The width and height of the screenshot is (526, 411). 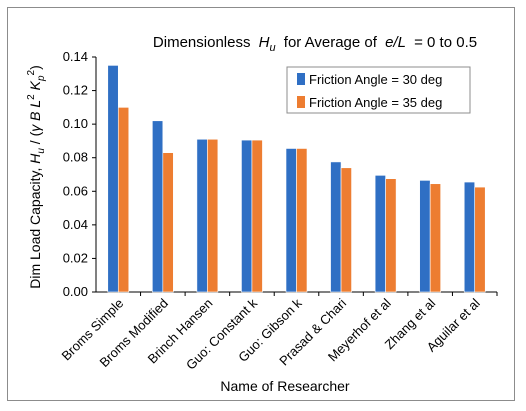 I want to click on y-tick-label: 0.00, so click(x=75, y=291).